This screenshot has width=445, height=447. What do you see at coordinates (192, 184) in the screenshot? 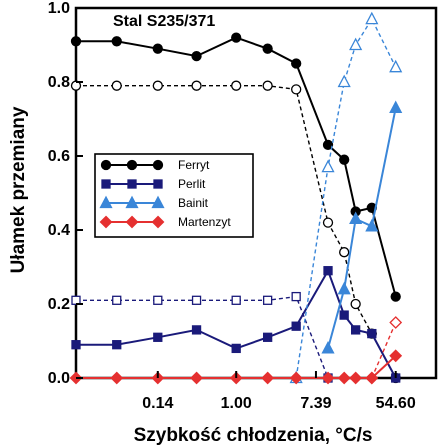
I see `legend-label: Perlit` at bounding box center [192, 184].